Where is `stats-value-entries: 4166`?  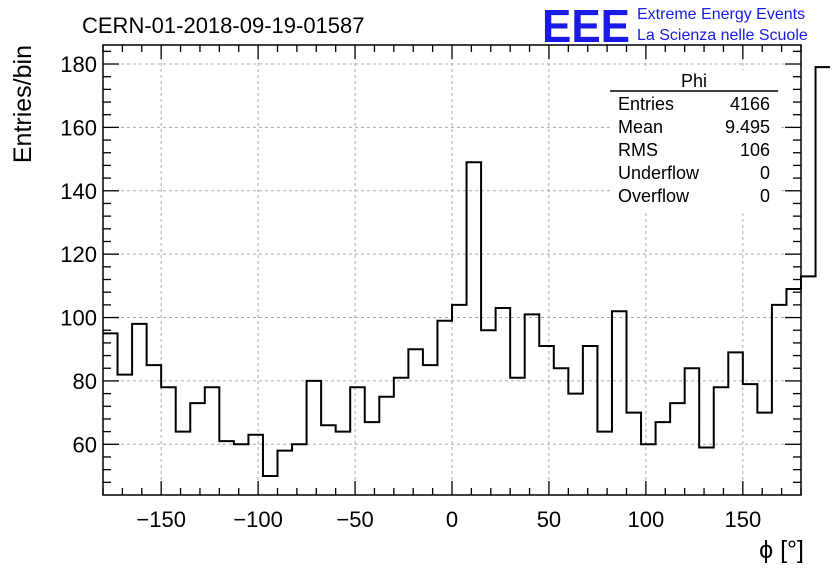
stats-value-entries: 4166 is located at coordinates (750, 104).